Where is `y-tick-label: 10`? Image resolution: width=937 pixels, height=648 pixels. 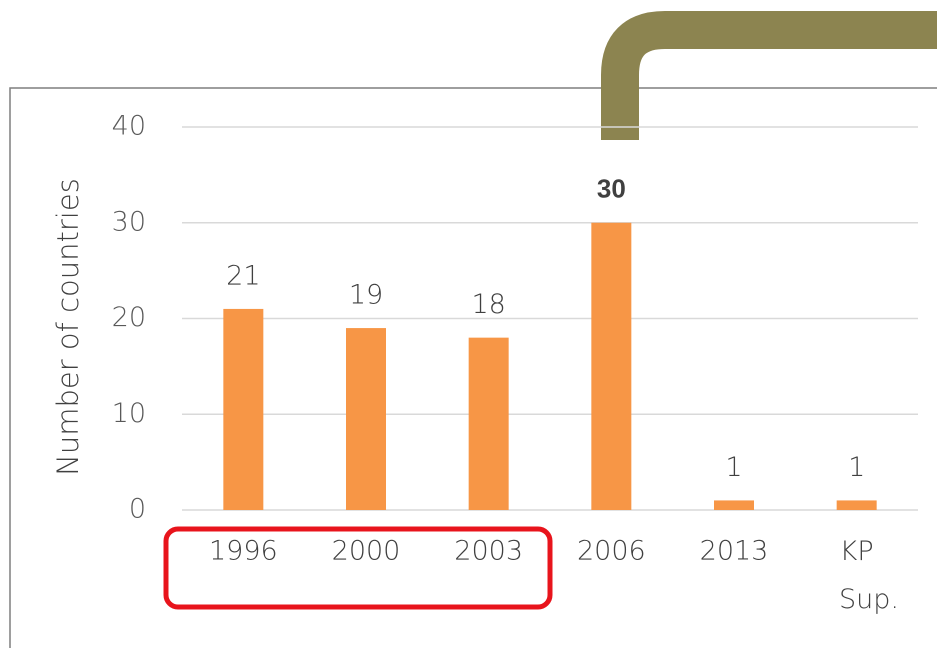
y-tick-label: 10 is located at coordinates (129, 413).